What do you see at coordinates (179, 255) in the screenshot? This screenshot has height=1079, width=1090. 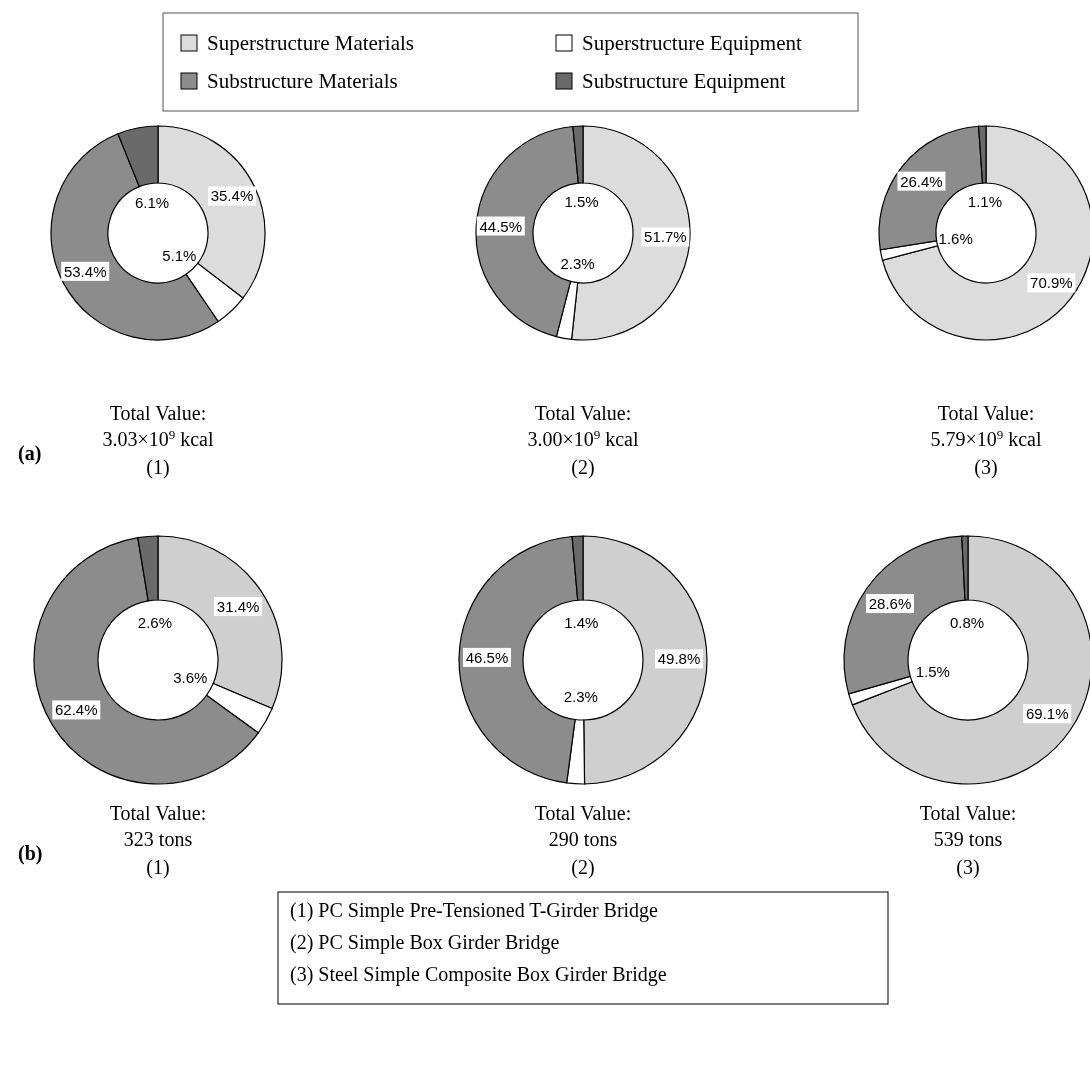 I see `data-label: 5.1%` at bounding box center [179, 255].